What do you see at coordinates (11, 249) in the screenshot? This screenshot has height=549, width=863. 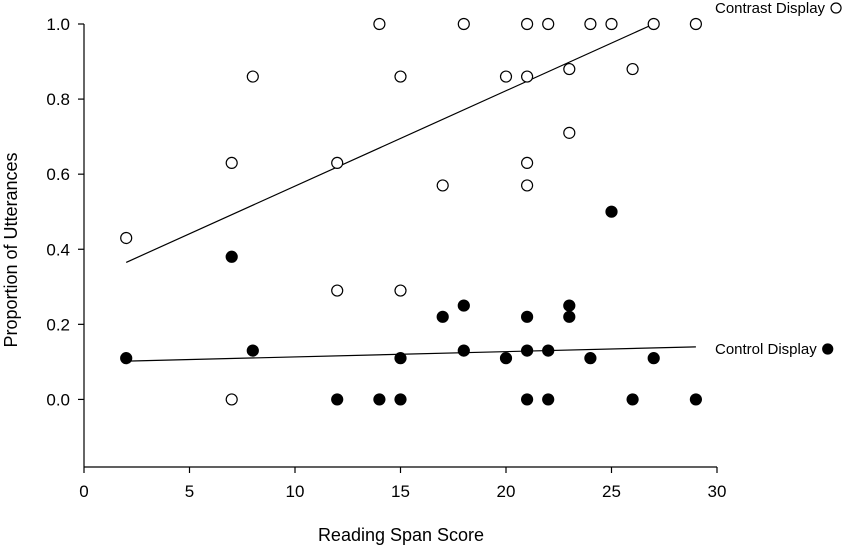 I see `y-axis-title: Proportion of Utterances` at bounding box center [11, 249].